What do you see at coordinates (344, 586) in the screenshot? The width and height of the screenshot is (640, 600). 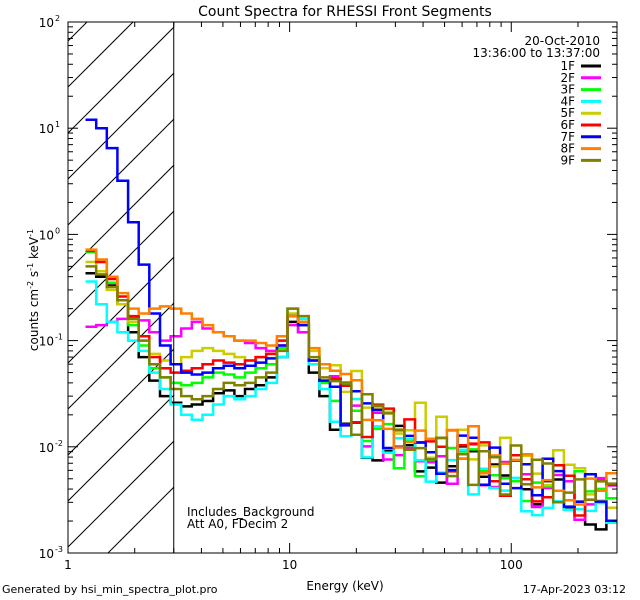 I see `x-axis-label: Energy (keV)` at bounding box center [344, 586].